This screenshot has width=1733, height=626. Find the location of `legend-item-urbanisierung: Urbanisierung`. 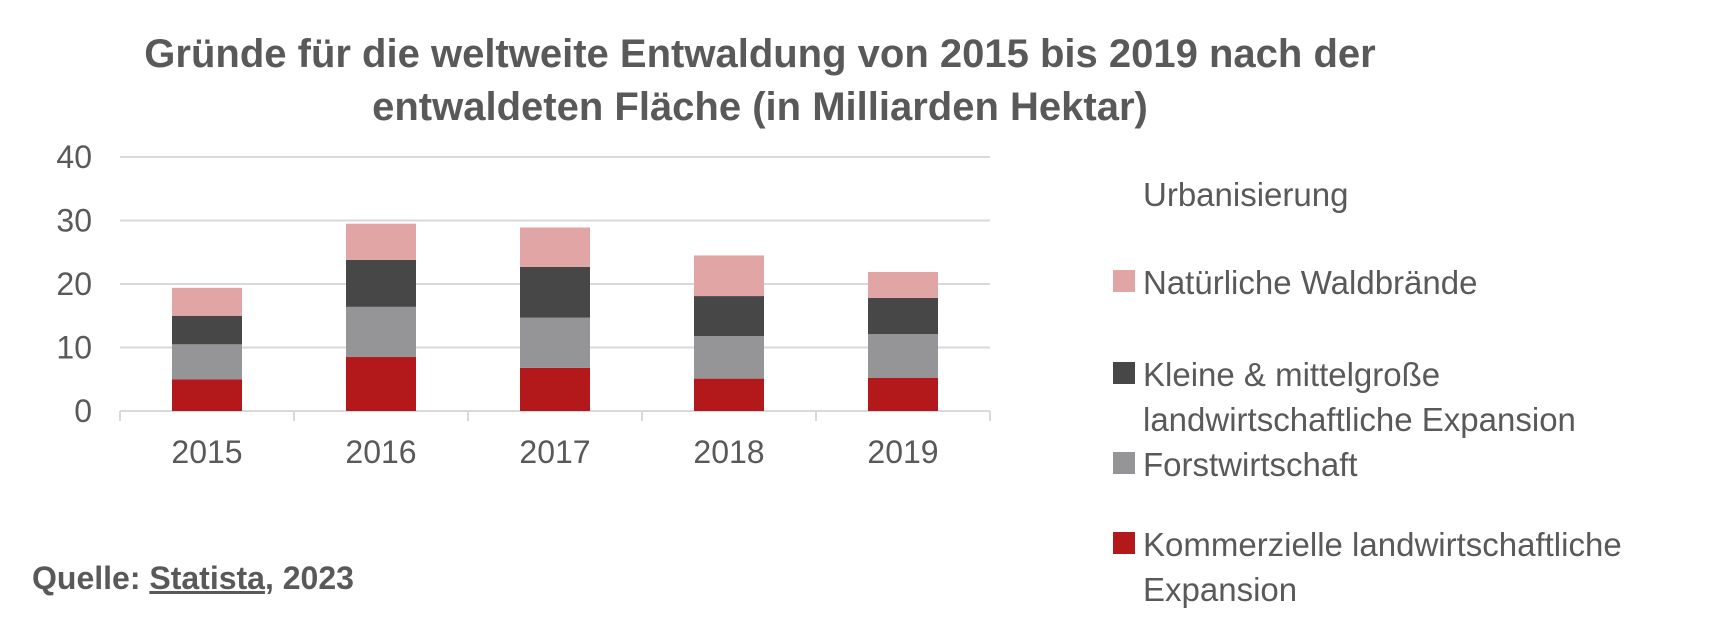

legend-item-urbanisierung: Urbanisierung is located at coordinates (1408, 194).